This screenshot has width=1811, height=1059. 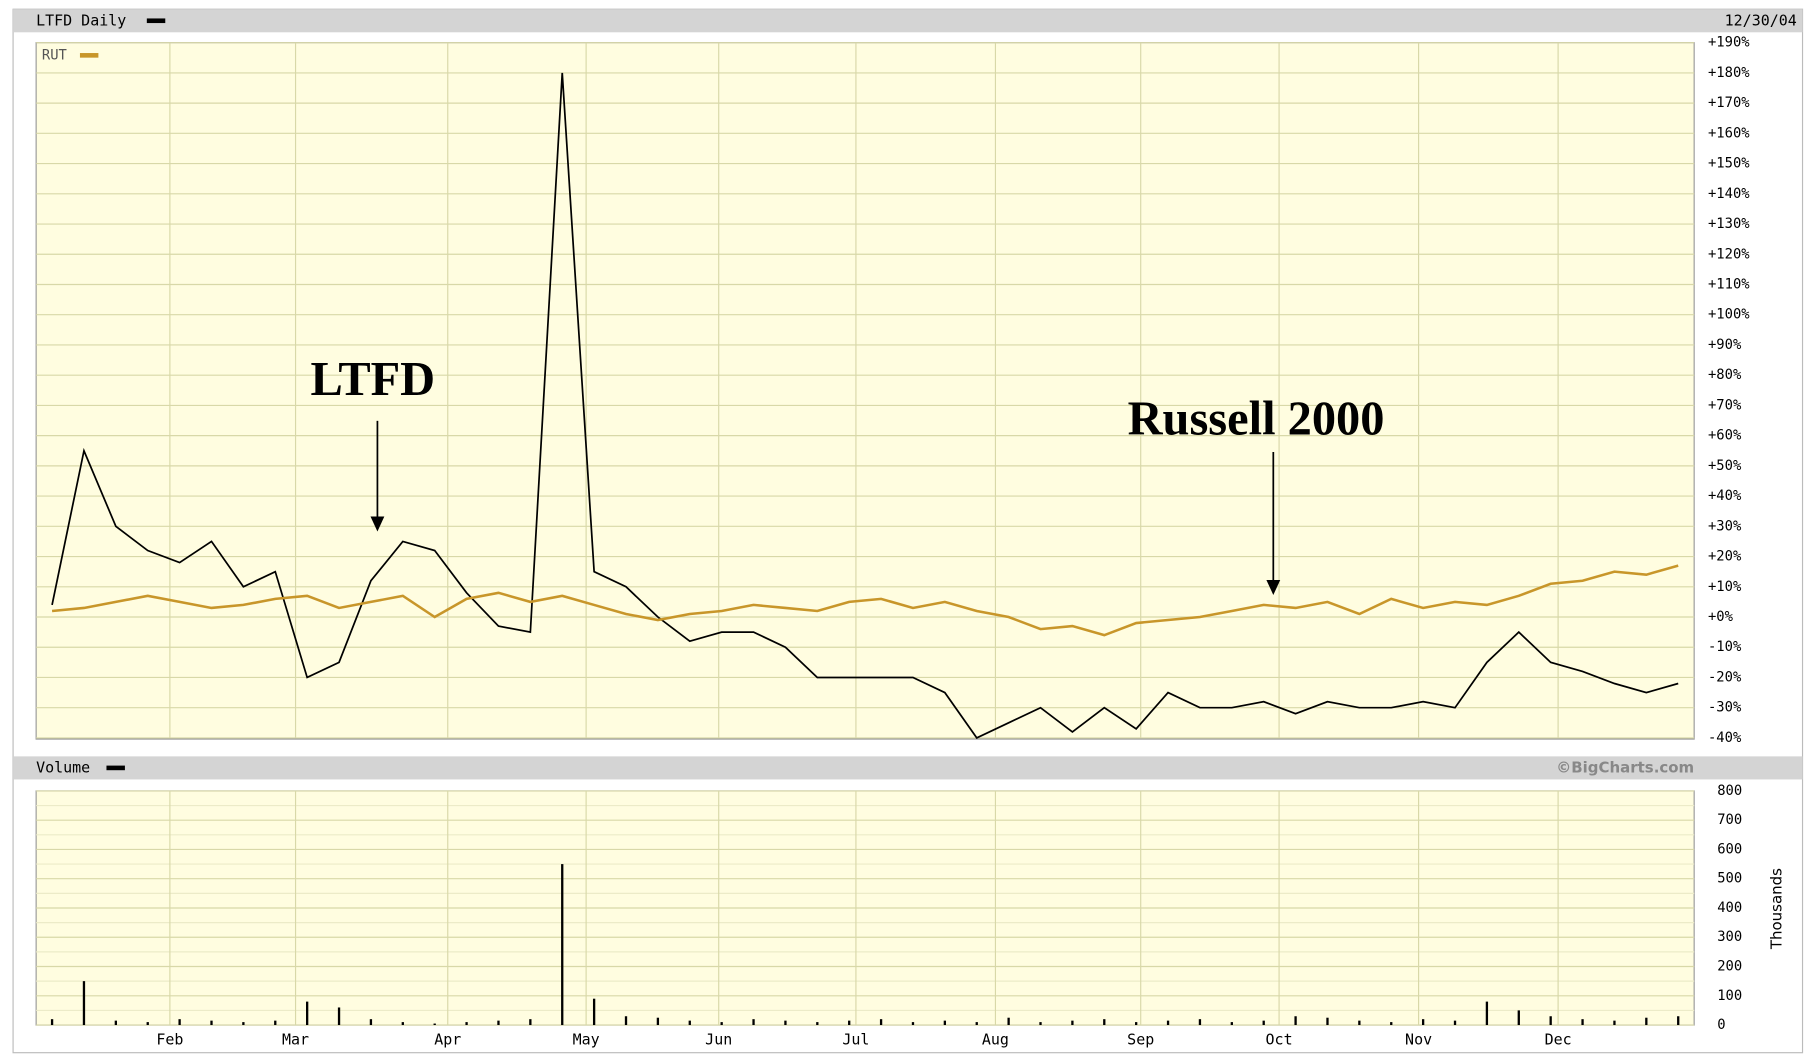 I want to click on y-tick-label: -30%, so click(x=1725, y=708).